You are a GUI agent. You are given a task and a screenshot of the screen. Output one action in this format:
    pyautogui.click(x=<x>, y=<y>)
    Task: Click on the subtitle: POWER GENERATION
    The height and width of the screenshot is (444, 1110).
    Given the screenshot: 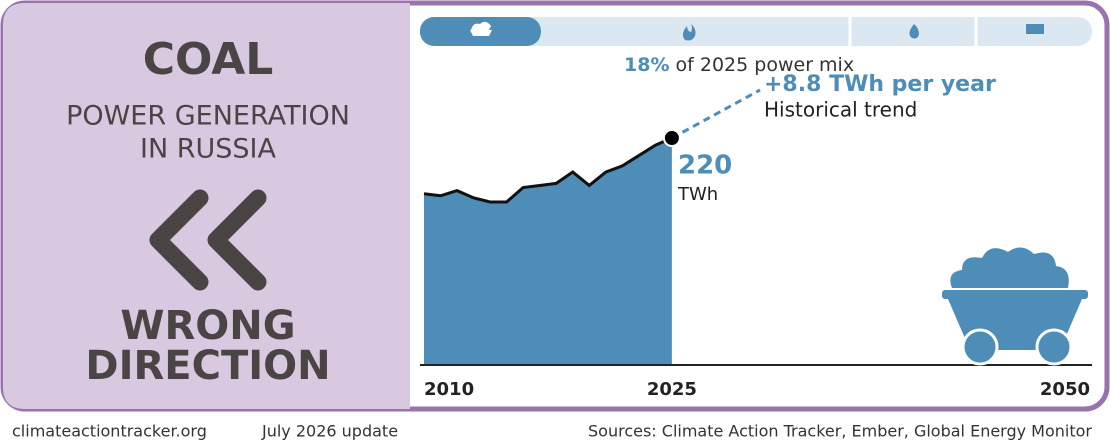 What is the action you would take?
    pyautogui.click(x=208, y=116)
    